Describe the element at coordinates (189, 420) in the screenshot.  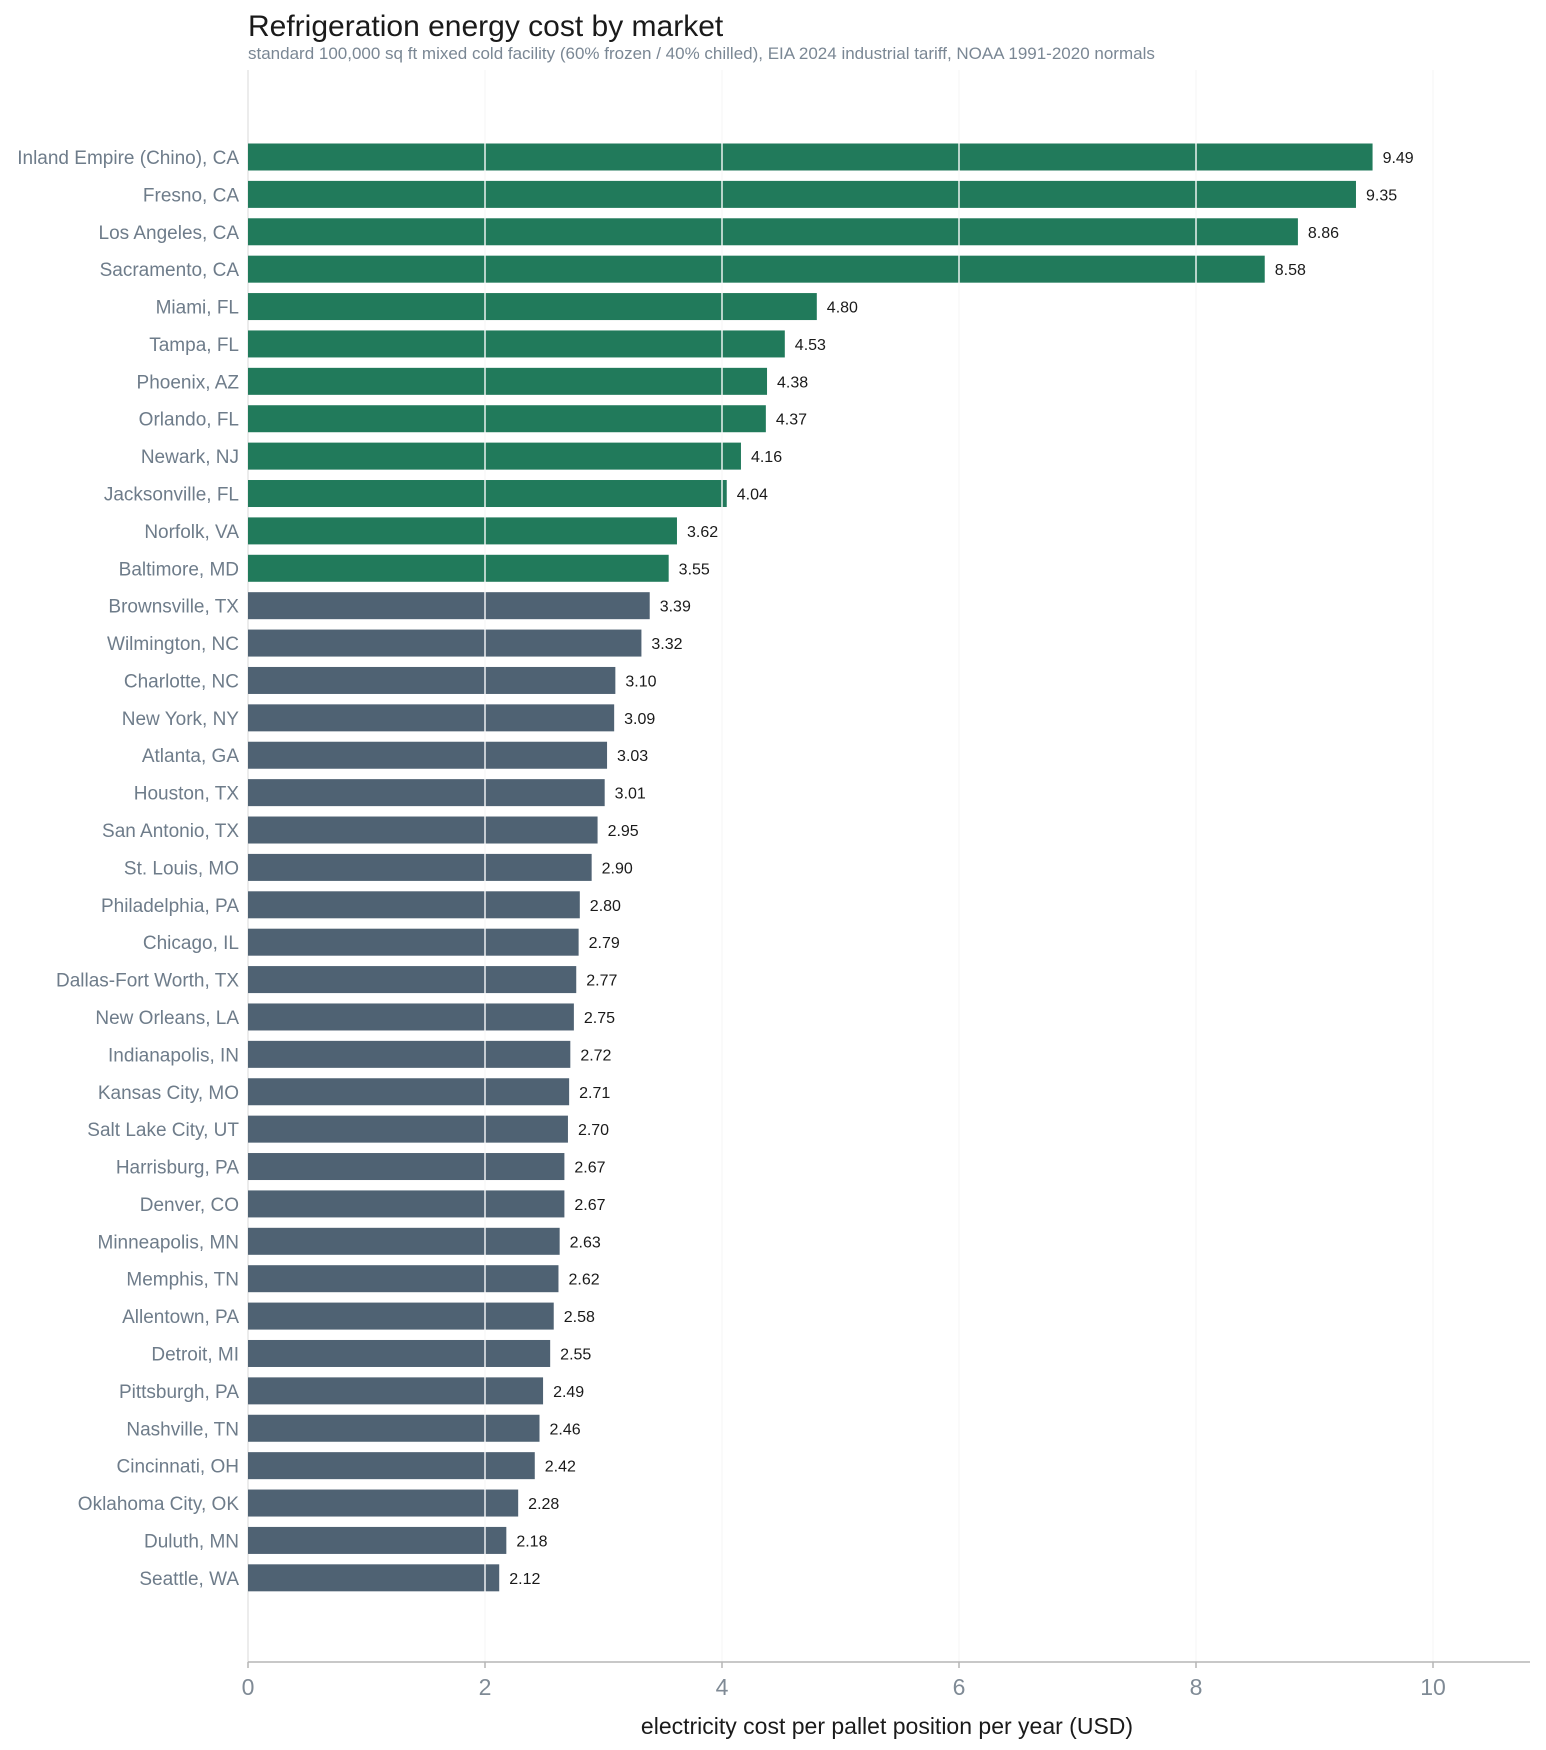
I see `category-label-7: Orlando, FL` at that location.